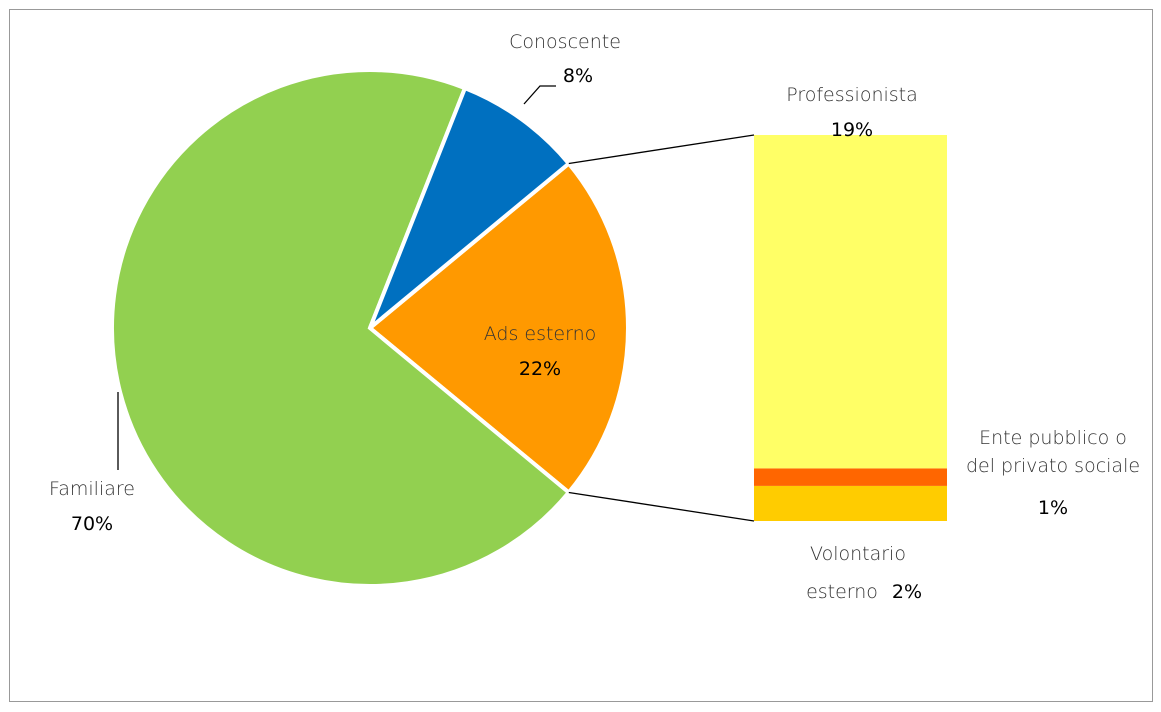 This screenshot has height=712, width=1161. What do you see at coordinates (565, 42) in the screenshot?
I see `pie-label: Conoscente` at bounding box center [565, 42].